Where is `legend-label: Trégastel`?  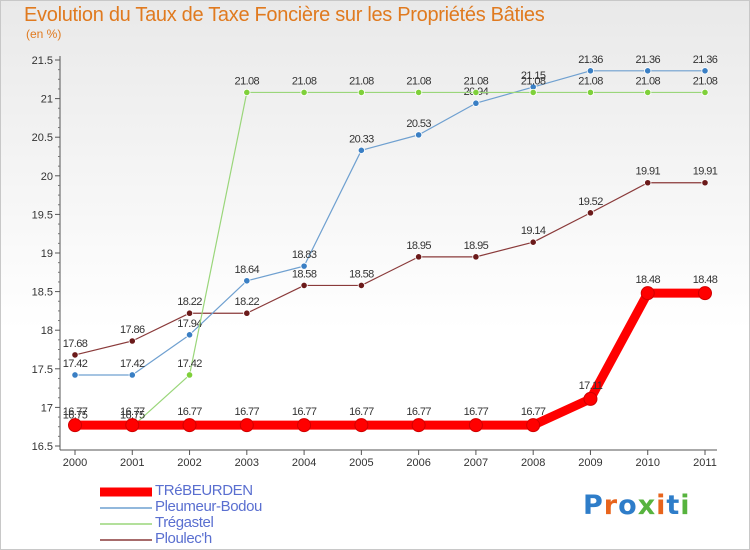 legend-label: Trégastel is located at coordinates (184, 522).